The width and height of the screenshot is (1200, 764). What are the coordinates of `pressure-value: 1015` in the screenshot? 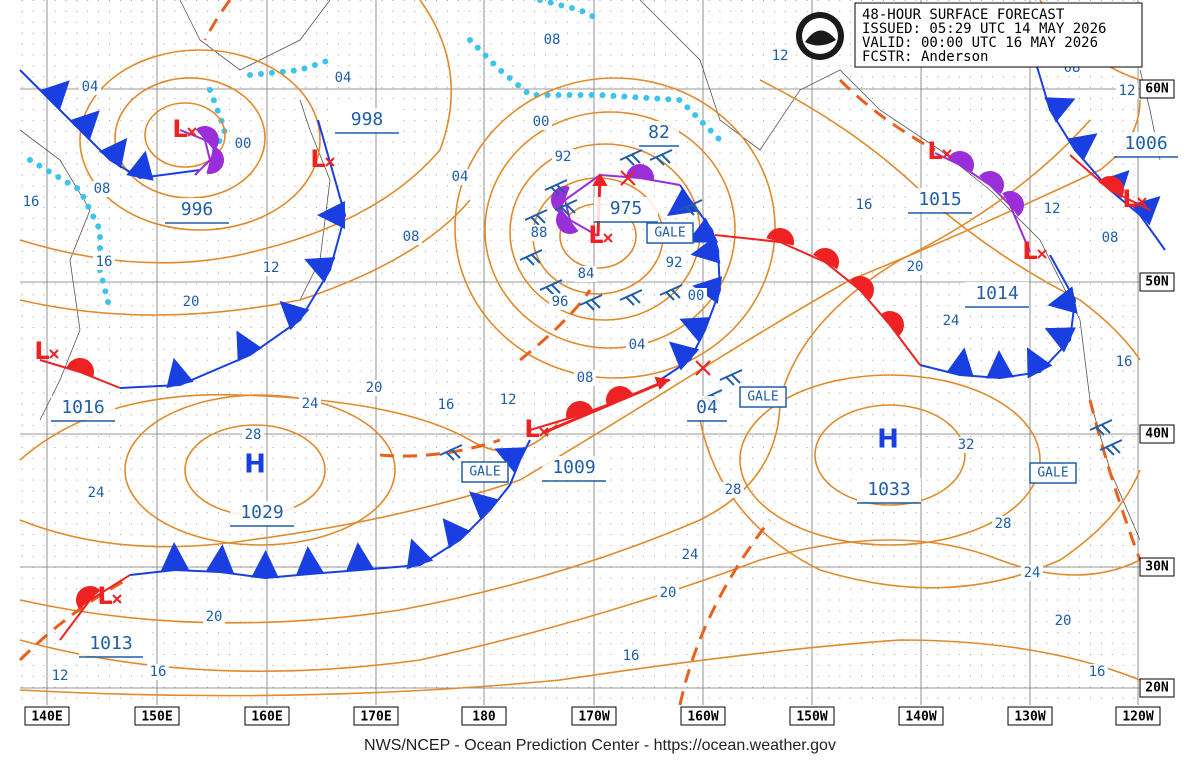 It's located at (939, 199).